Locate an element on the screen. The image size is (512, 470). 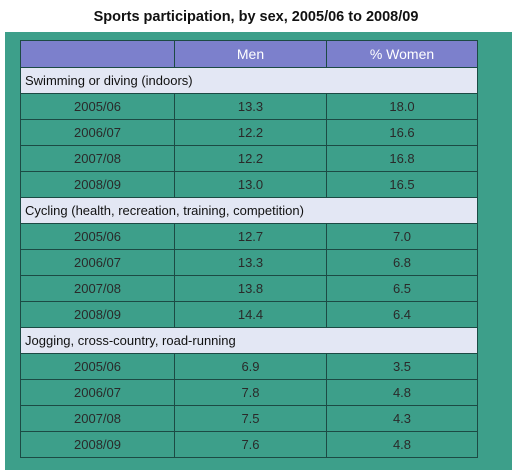
women-value-cell: 7.0 is located at coordinates (402, 236).